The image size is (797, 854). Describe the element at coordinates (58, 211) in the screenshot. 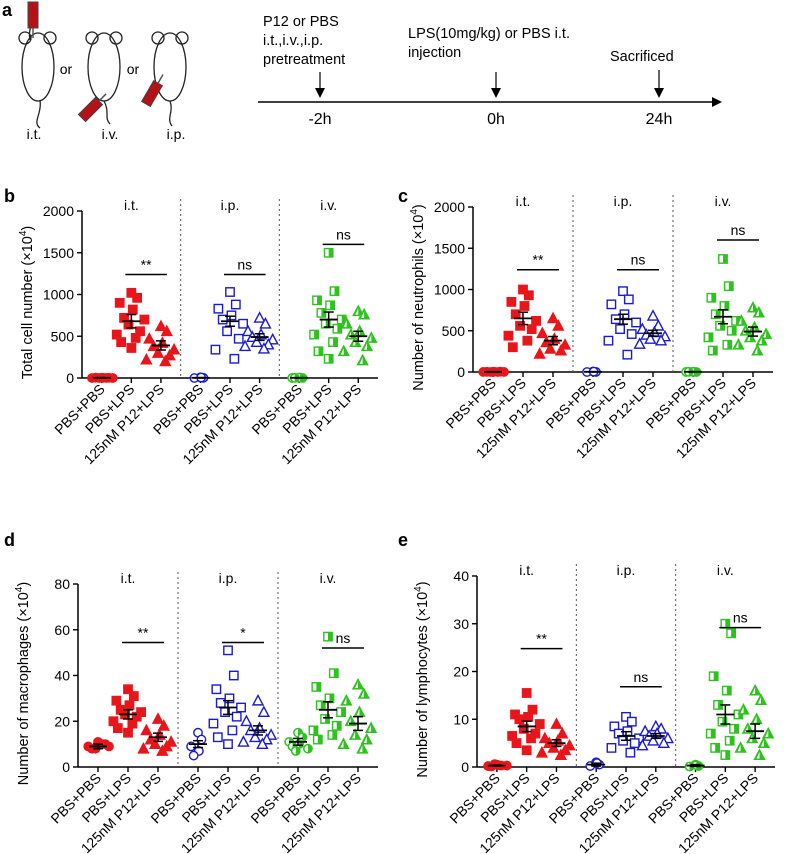

I see `y-tick-label: 2000` at that location.